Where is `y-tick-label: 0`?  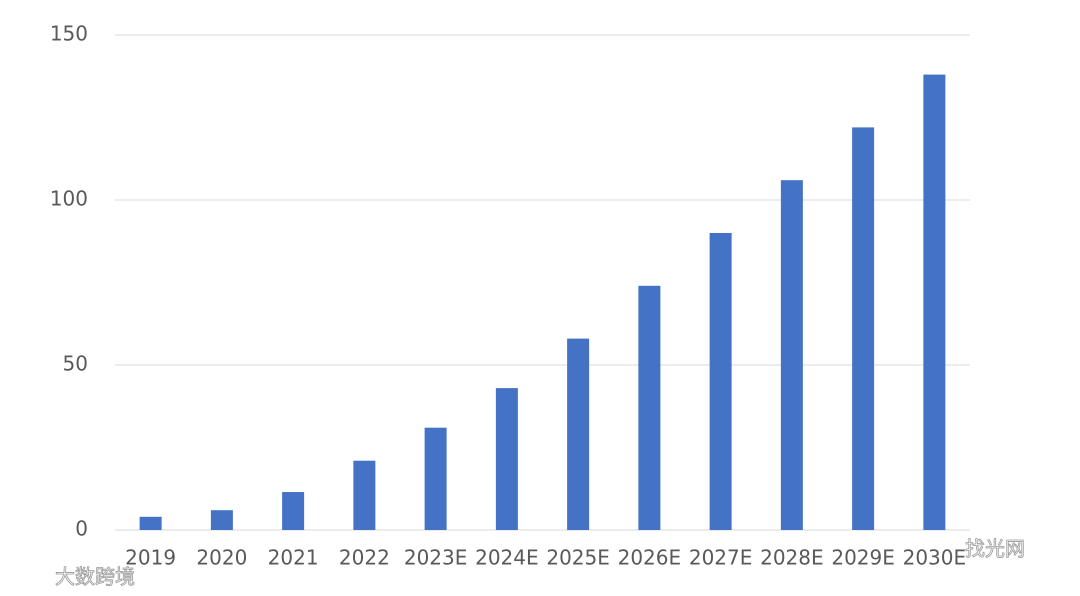
y-tick-label: 0 is located at coordinates (81, 529).